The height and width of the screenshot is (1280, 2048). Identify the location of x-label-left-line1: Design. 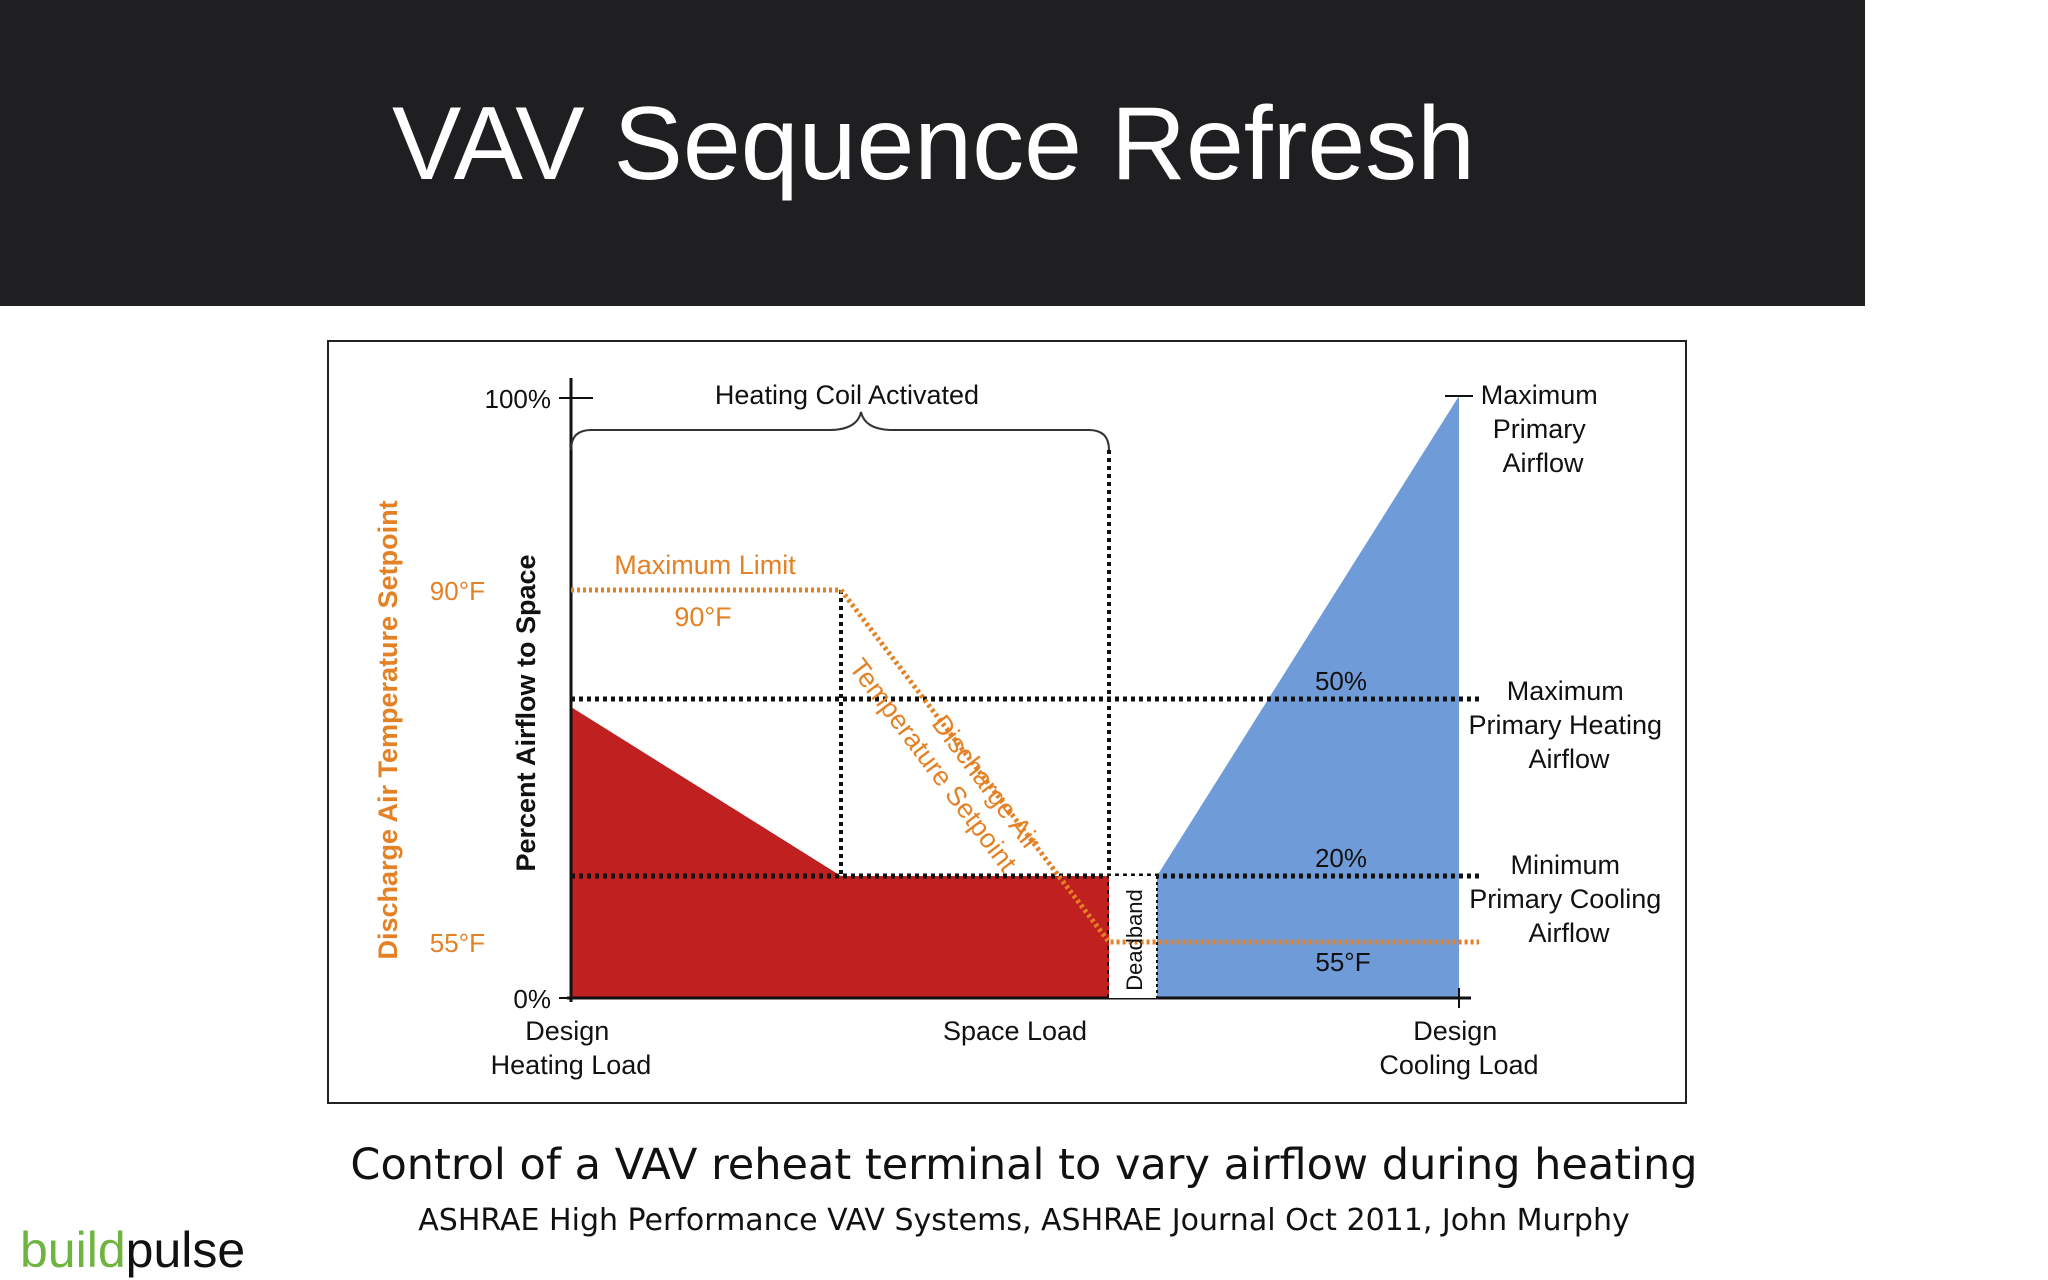
(567, 1031).